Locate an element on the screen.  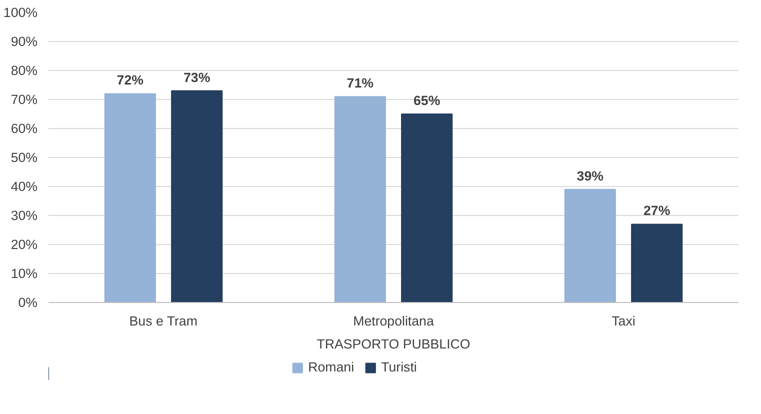
data-label: 72% is located at coordinates (130, 80).